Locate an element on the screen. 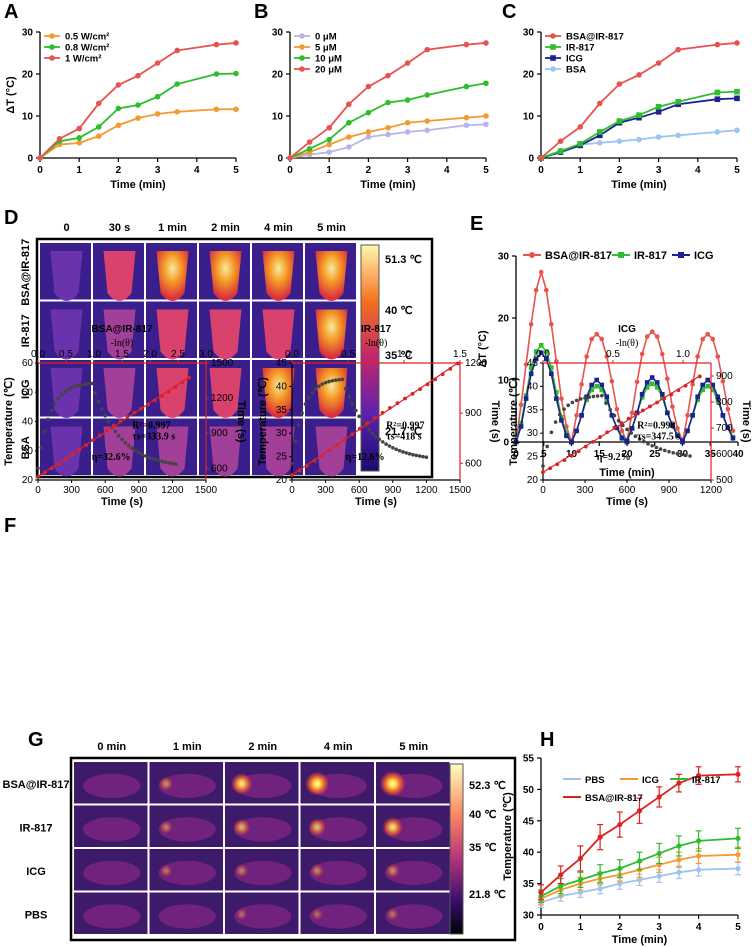 Image resolution: width=752 pixels, height=947 pixels. right-tick-label: 900 is located at coordinates (473, 413).